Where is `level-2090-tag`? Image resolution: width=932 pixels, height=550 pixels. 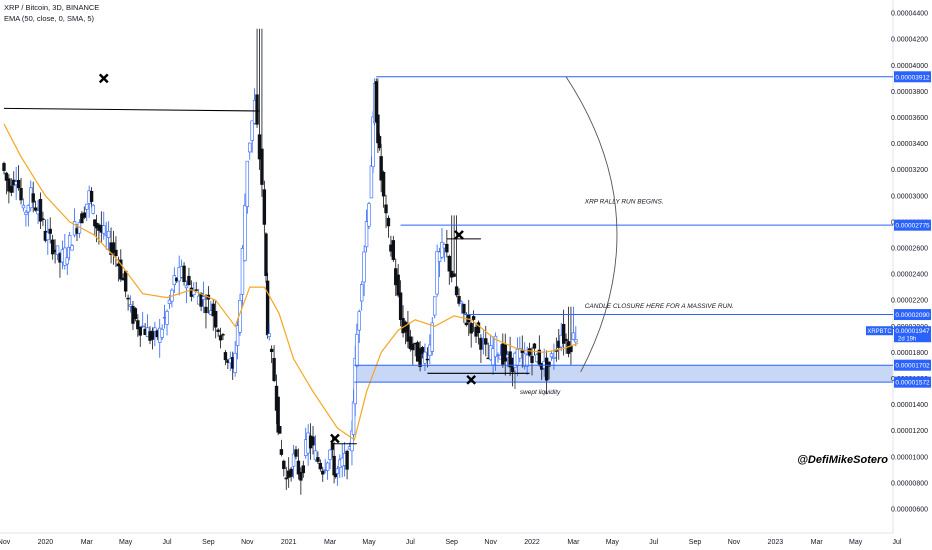
level-2090-tag is located at coordinates (912, 315).